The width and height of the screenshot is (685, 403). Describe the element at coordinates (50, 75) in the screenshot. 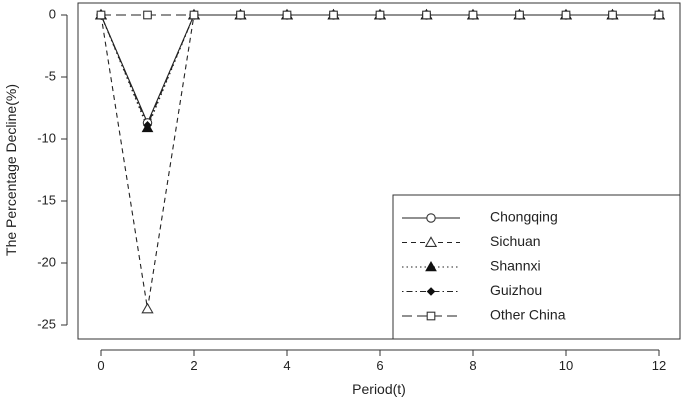

I see `y-tick-label: -5` at that location.